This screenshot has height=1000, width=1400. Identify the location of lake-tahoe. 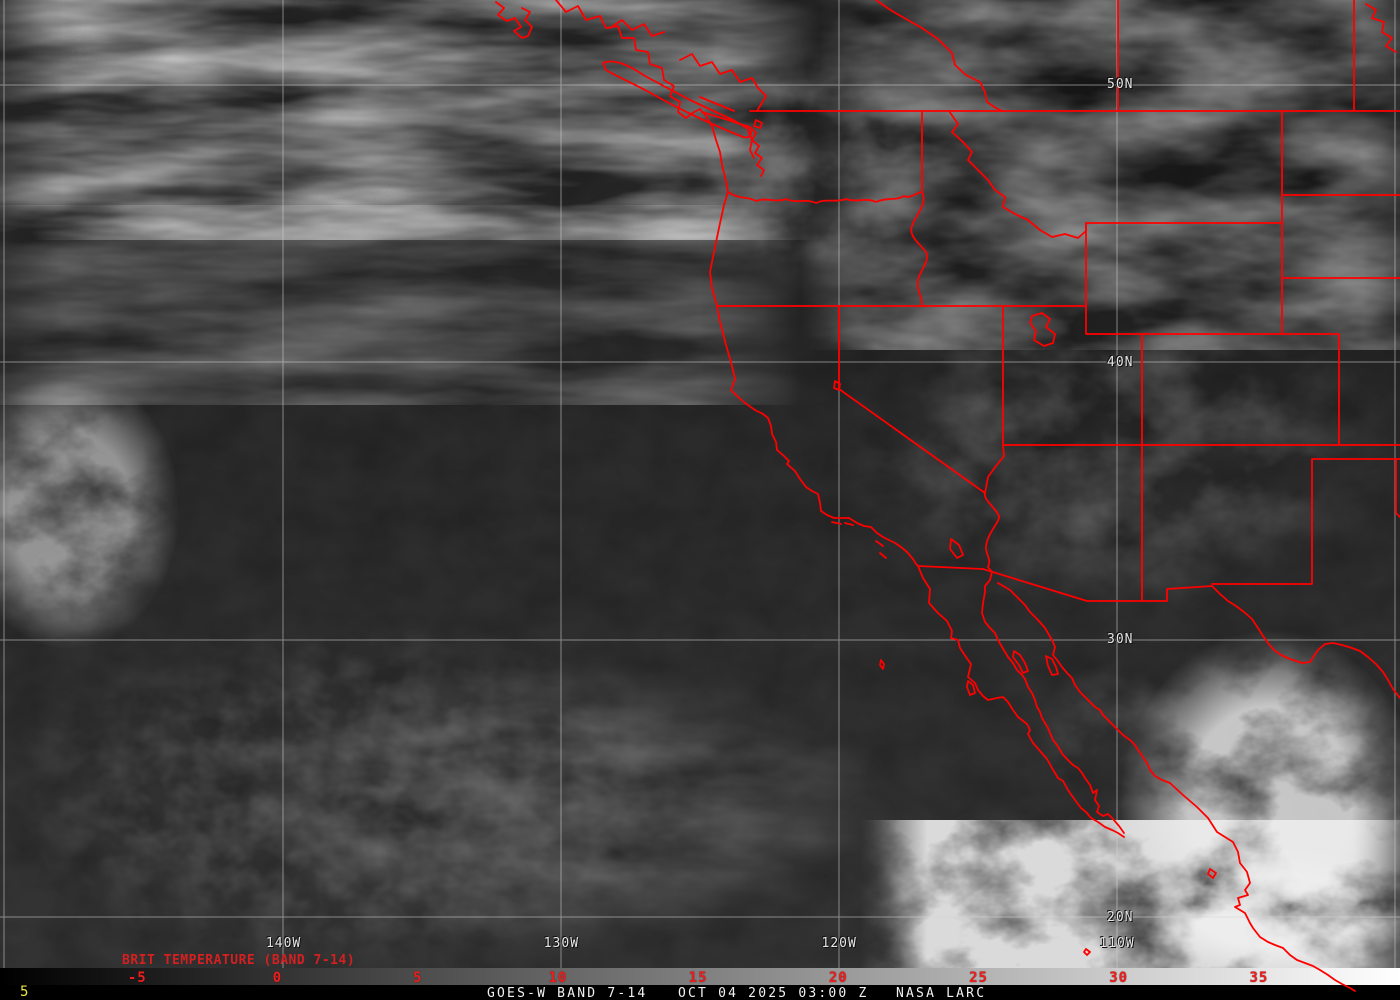
(837, 385).